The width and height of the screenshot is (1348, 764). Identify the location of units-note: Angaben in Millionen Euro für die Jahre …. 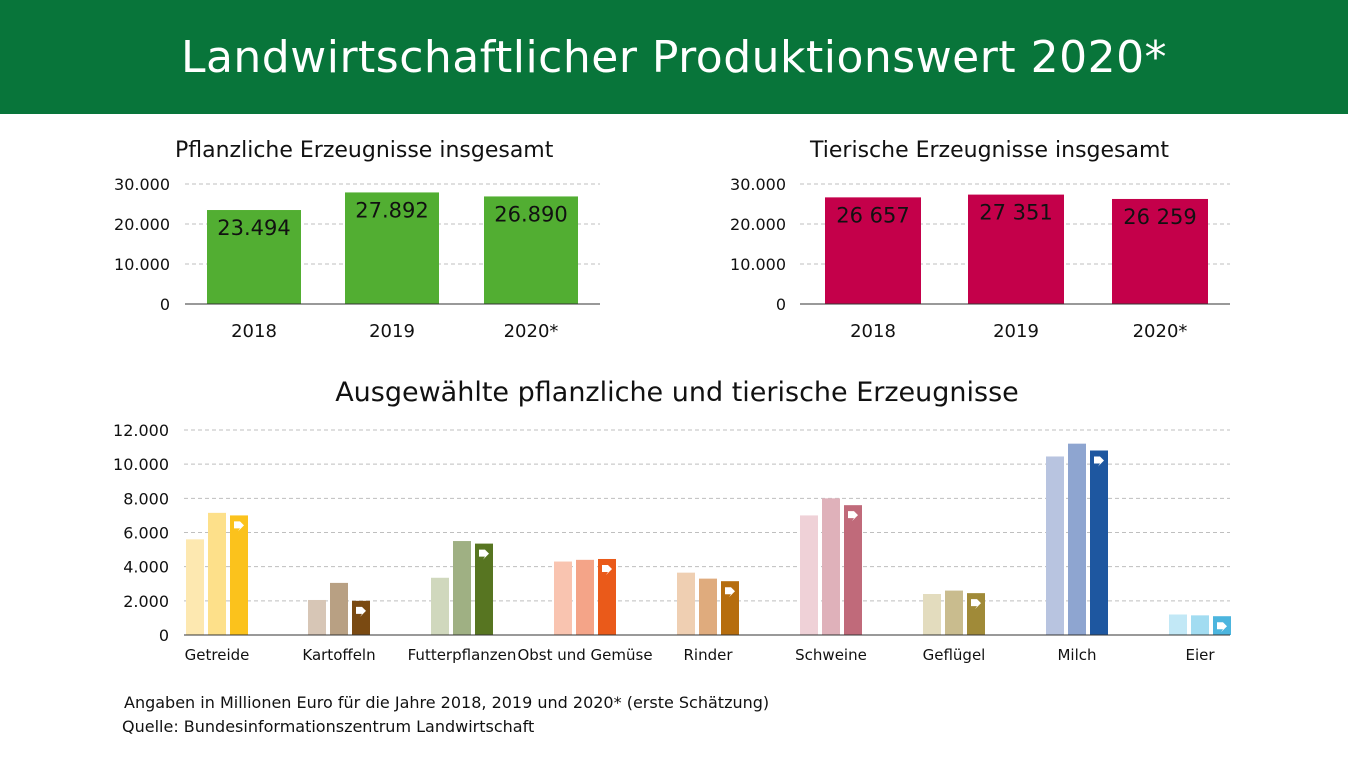
(447, 702).